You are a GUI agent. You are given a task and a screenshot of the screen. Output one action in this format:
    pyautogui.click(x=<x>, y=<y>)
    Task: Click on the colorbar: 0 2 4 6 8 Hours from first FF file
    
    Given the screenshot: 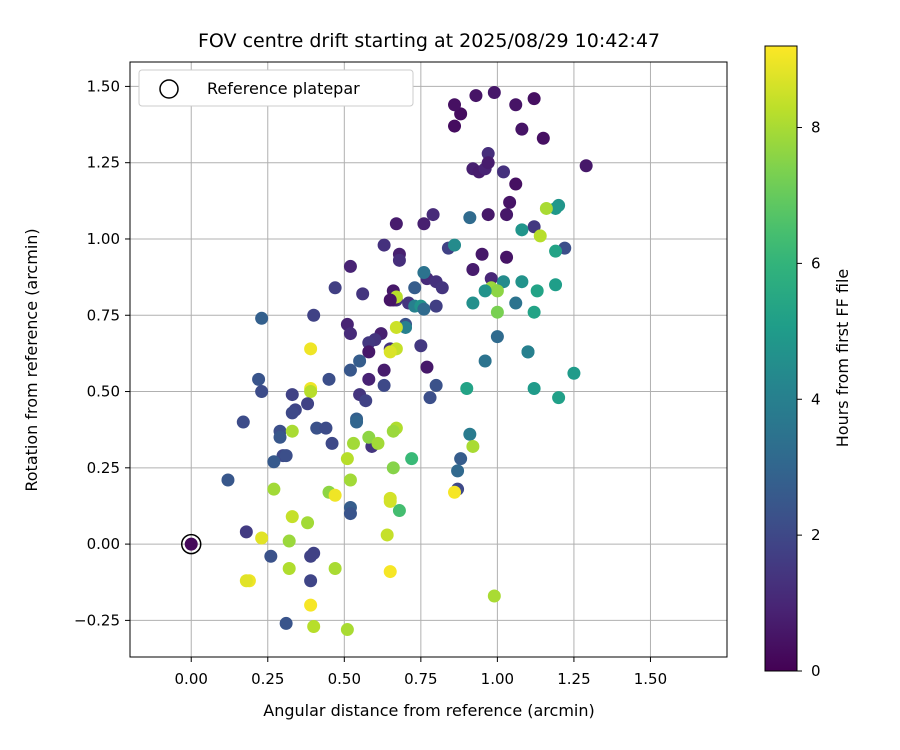 What is the action you would take?
    pyautogui.click(x=808, y=362)
    